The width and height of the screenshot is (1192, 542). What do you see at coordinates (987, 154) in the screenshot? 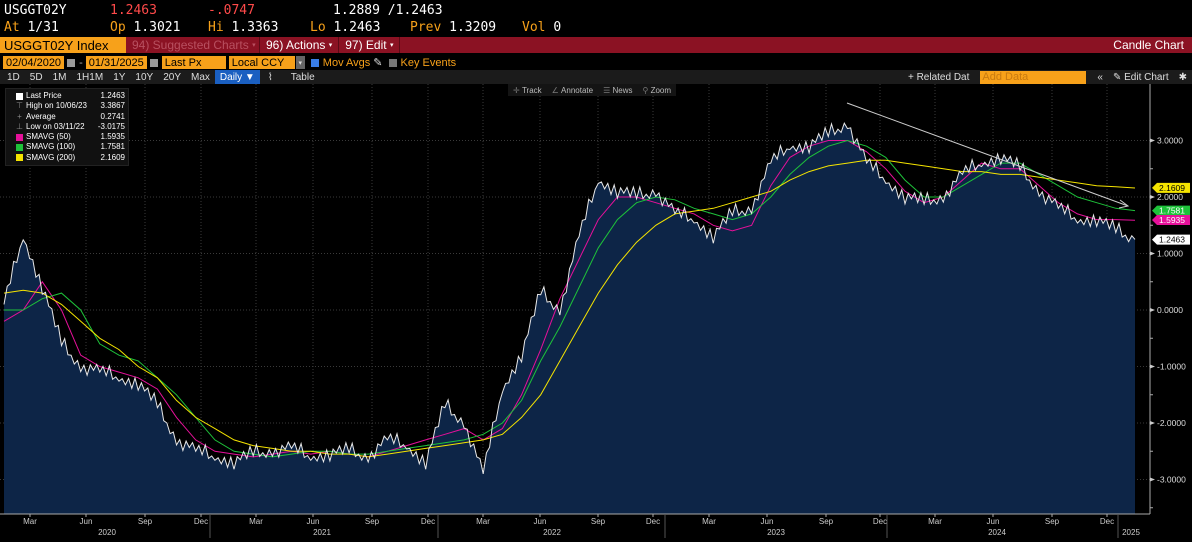
I see `trendline-annotation` at bounding box center [987, 154].